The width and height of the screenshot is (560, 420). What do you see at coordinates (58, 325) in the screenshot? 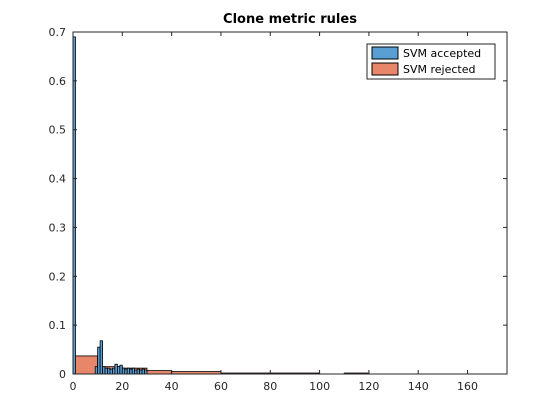
I see `y-tick-label: 0.1` at bounding box center [58, 325].